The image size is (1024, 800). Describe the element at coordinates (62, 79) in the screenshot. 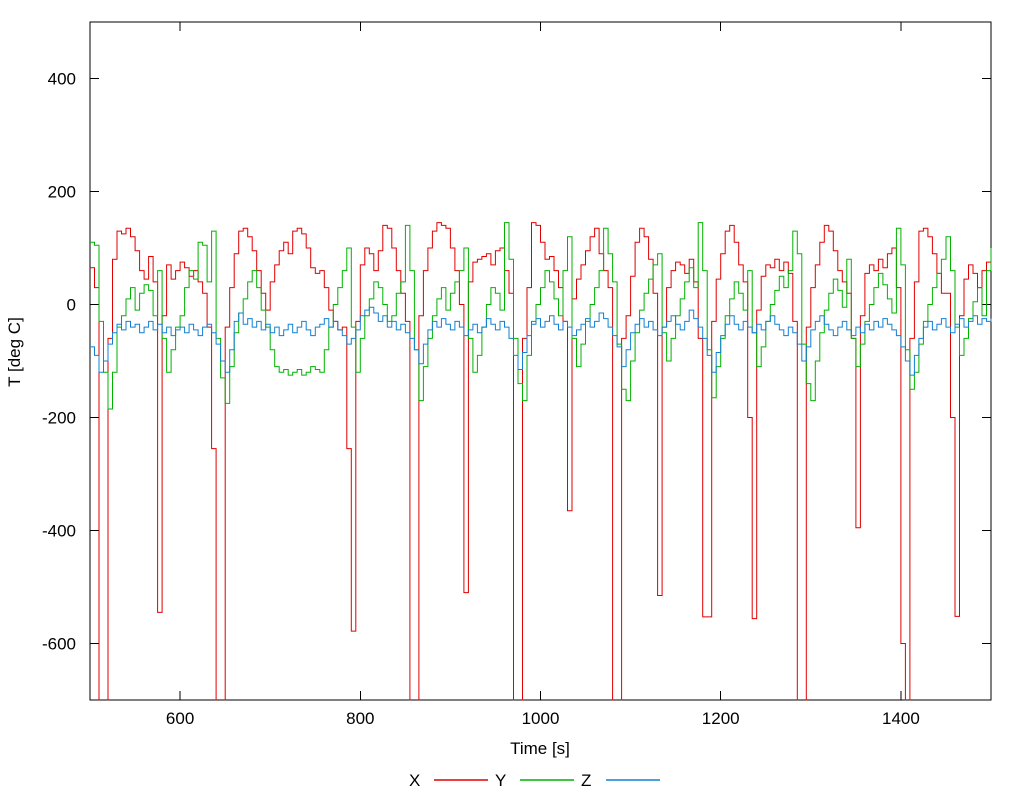

I see `y-tick-label: 400` at that location.